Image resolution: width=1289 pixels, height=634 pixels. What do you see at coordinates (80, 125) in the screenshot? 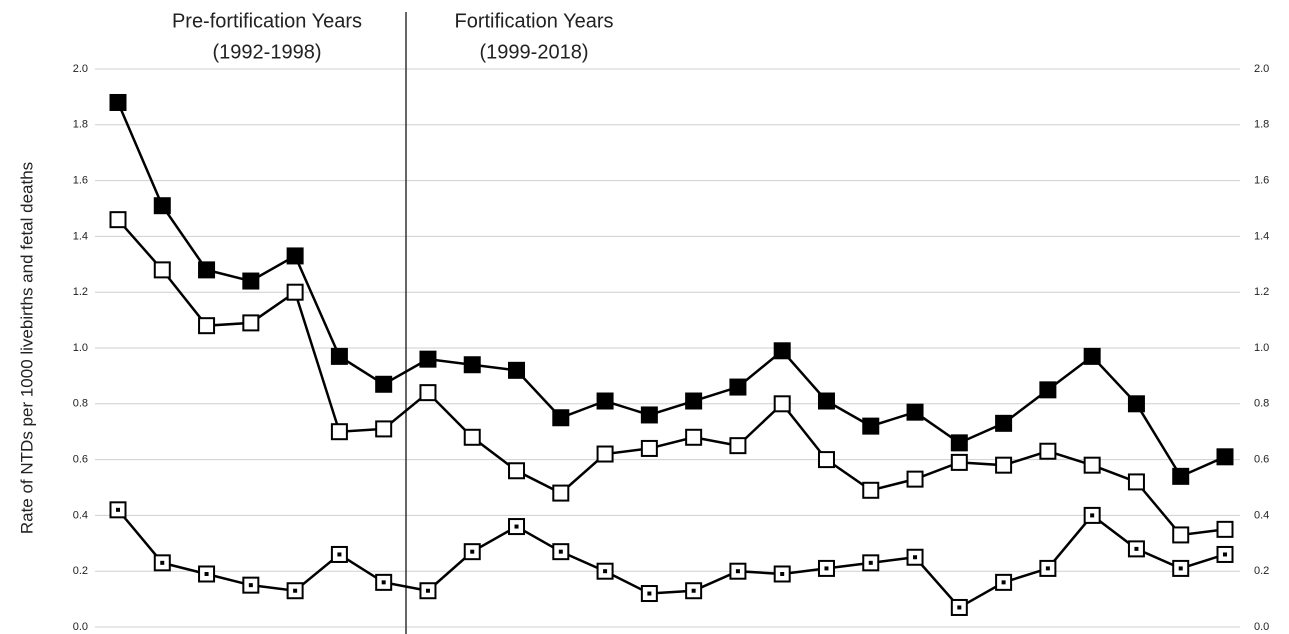
I see `y-tick-label: 1.8` at bounding box center [80, 125].